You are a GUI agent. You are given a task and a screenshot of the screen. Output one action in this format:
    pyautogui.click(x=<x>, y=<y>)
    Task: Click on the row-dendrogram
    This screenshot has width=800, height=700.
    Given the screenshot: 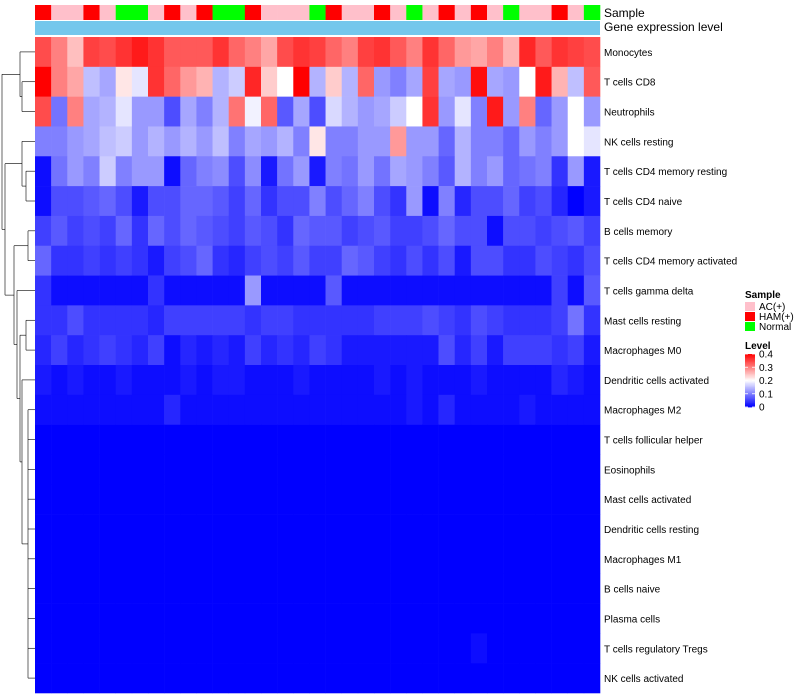 What is the action you would take?
    pyautogui.click(x=18, y=365)
    